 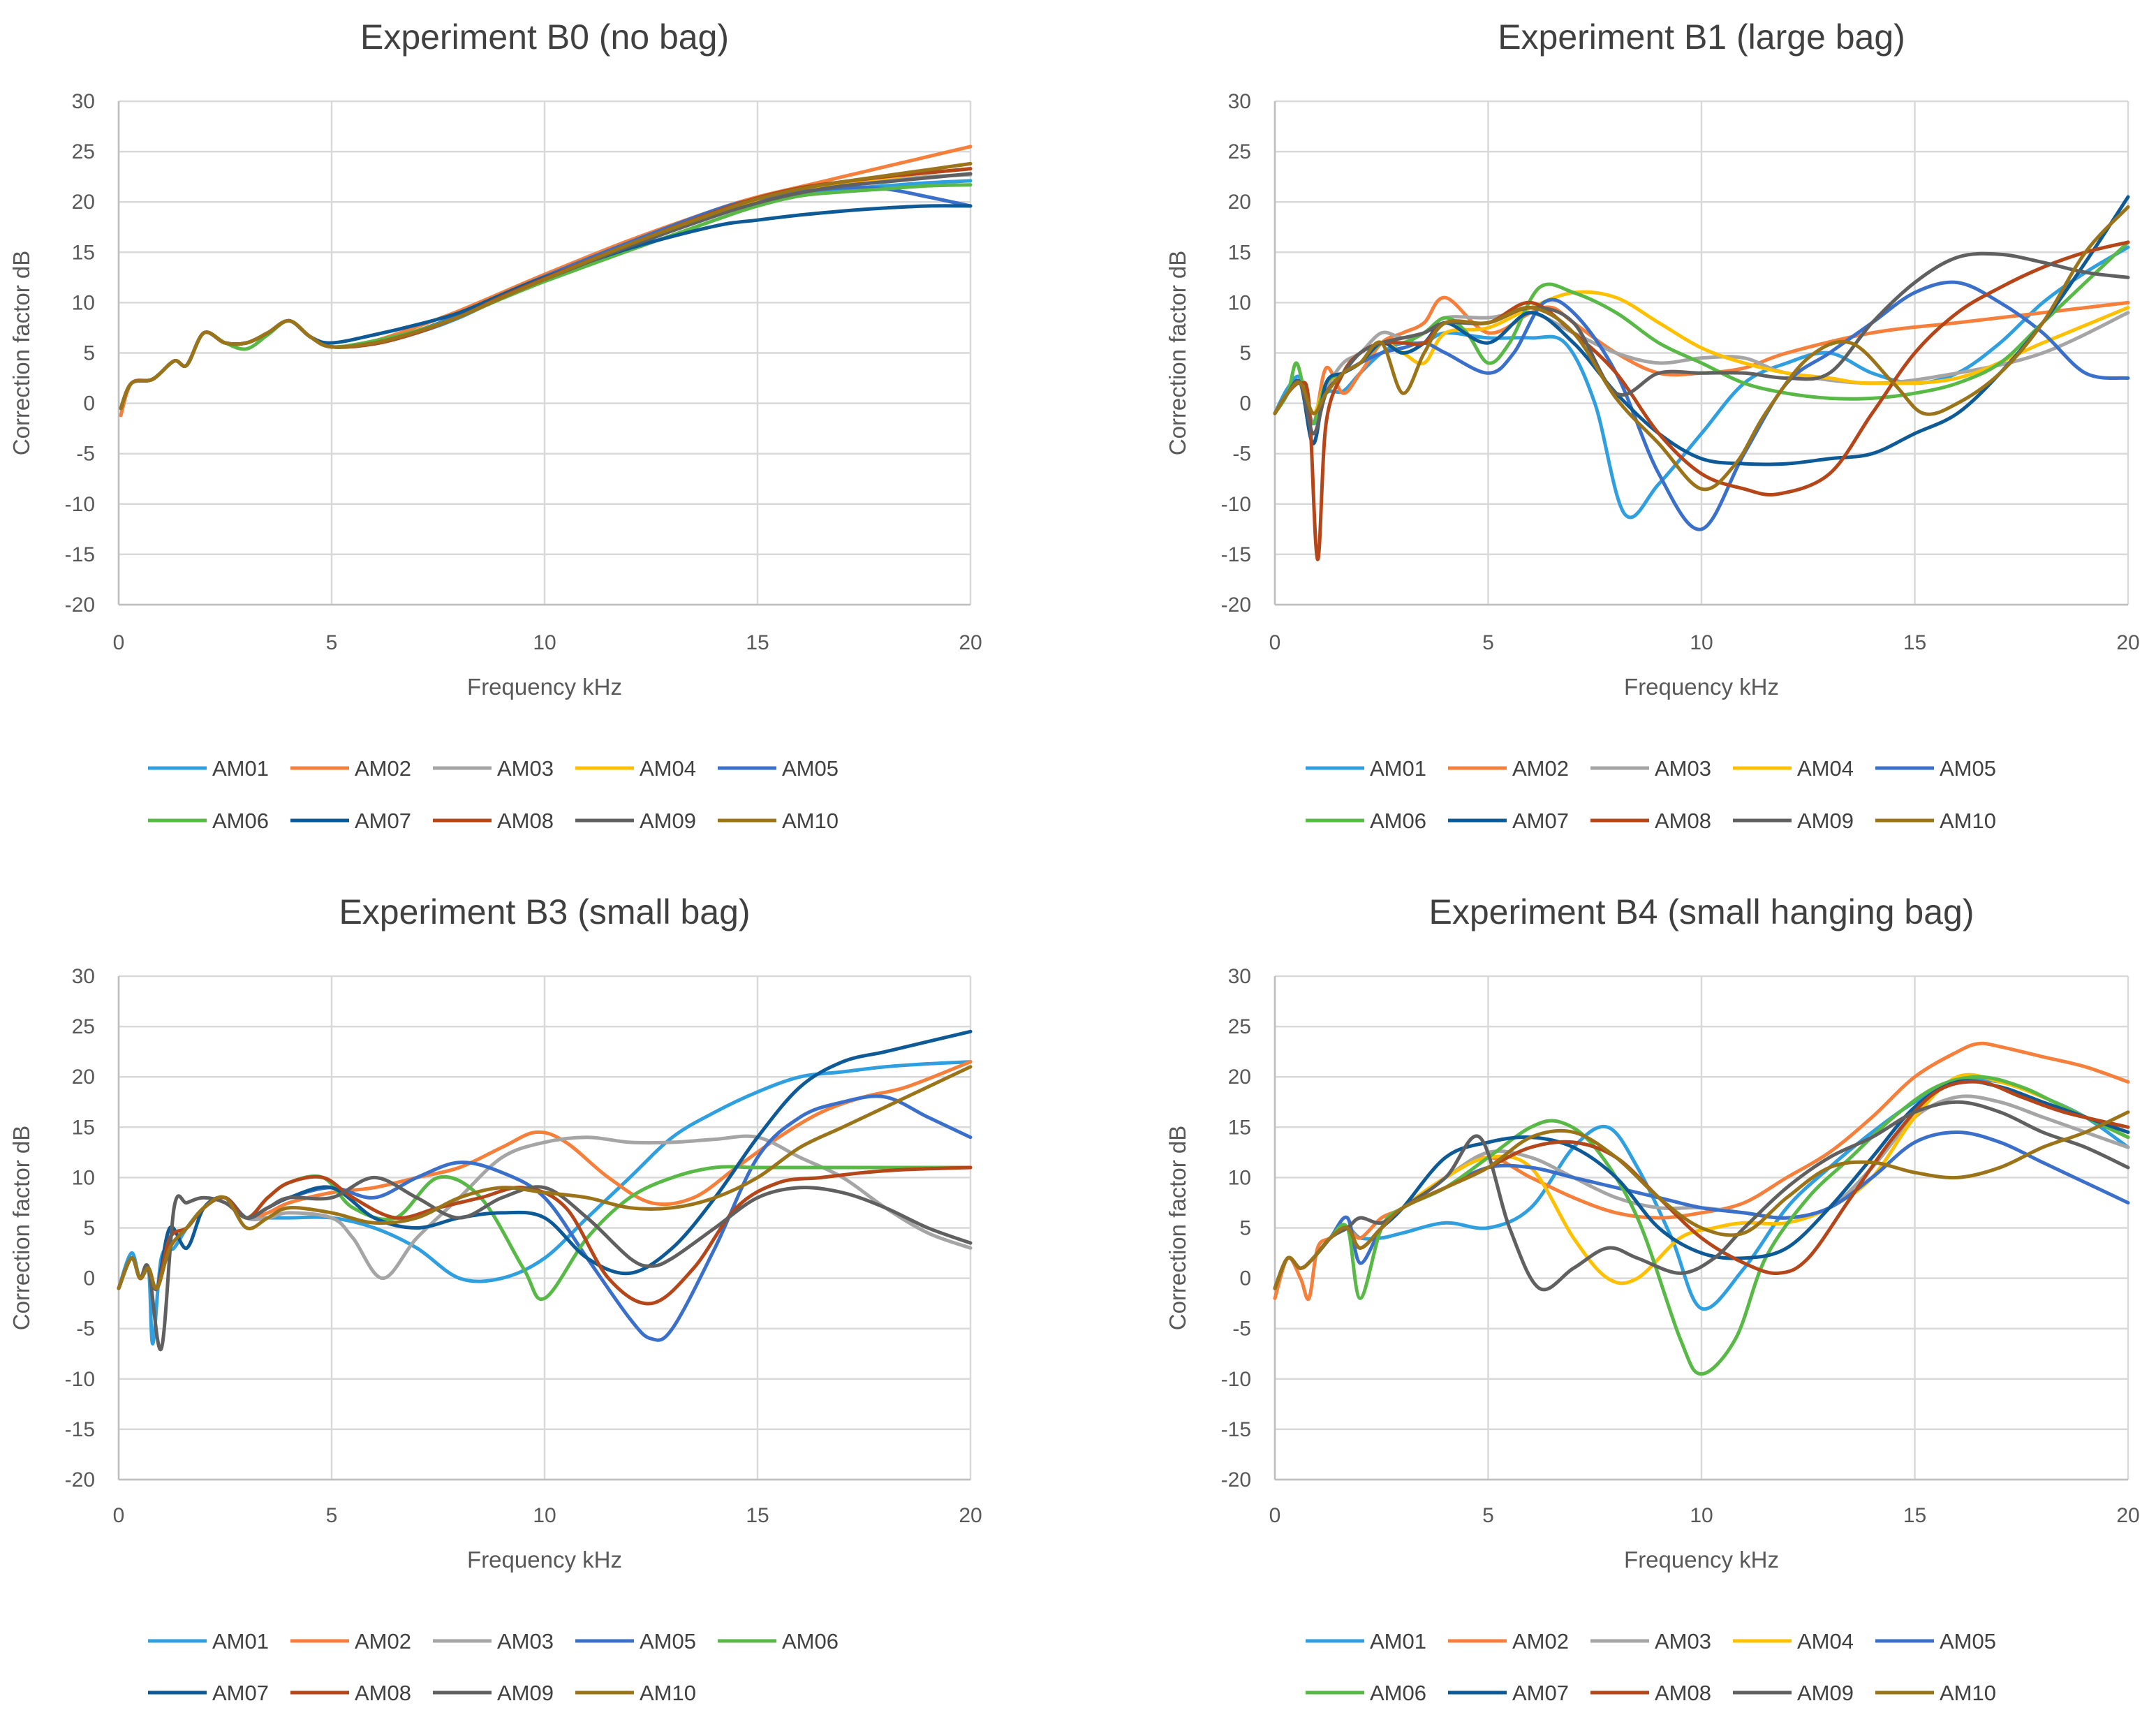 I want to click on series-line-am02, so click(x=1702, y=1171).